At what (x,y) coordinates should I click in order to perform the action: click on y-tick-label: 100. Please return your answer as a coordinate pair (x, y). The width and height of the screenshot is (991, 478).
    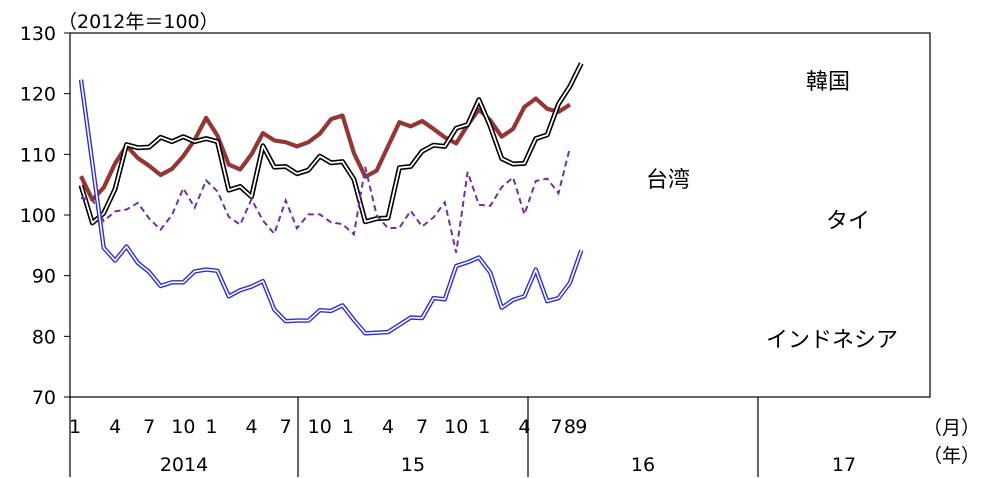
    Looking at the image, I should click on (38, 216).